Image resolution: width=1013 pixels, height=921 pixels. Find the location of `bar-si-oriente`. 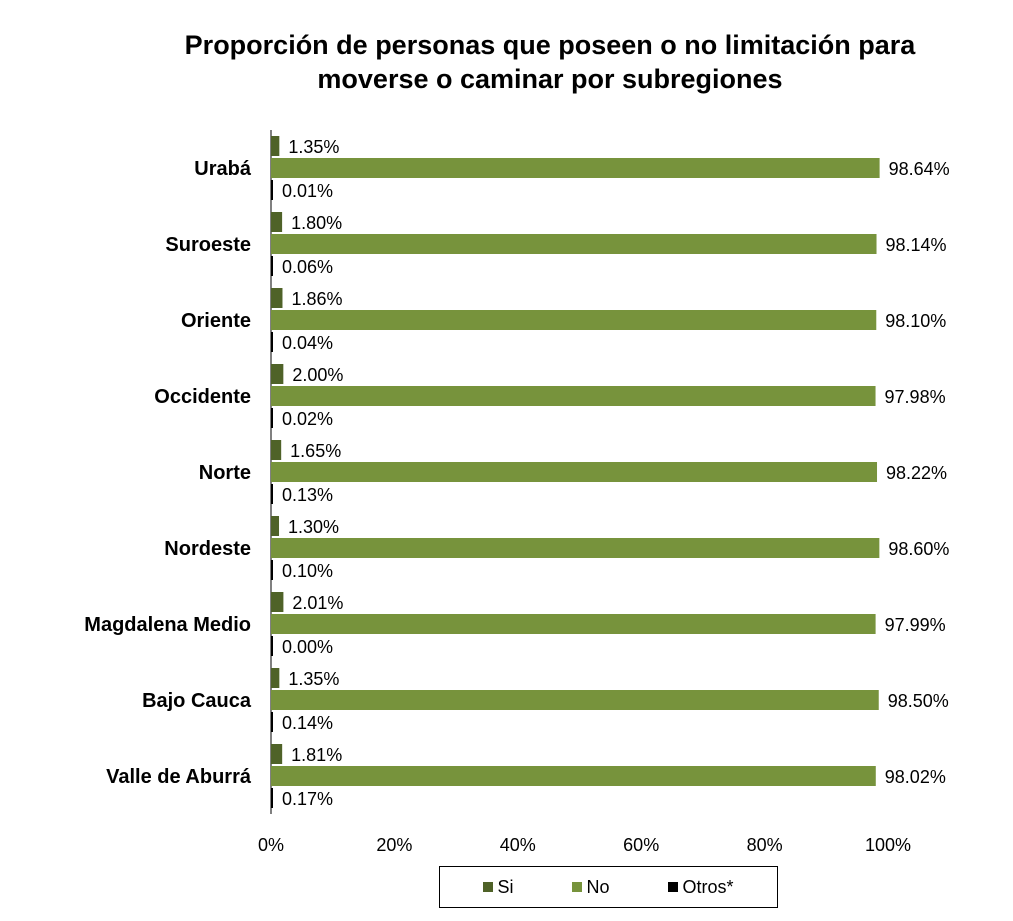

bar-si-oriente is located at coordinates (277, 298).